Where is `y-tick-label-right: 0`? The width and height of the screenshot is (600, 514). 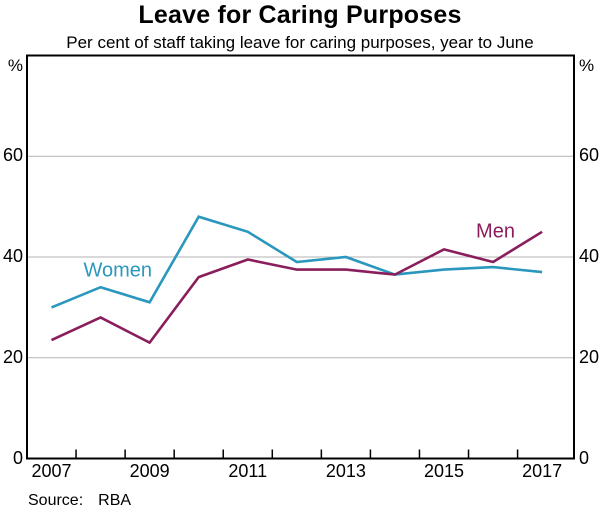
y-tick-label-right: 0 is located at coordinates (584, 457).